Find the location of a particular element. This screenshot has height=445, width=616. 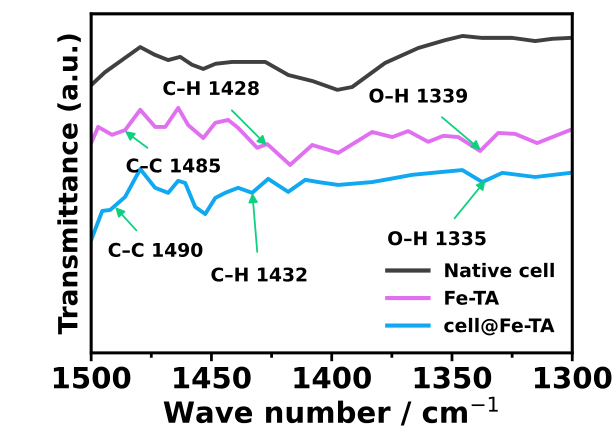

annotation: C–C 1490 is located at coordinates (155, 249).